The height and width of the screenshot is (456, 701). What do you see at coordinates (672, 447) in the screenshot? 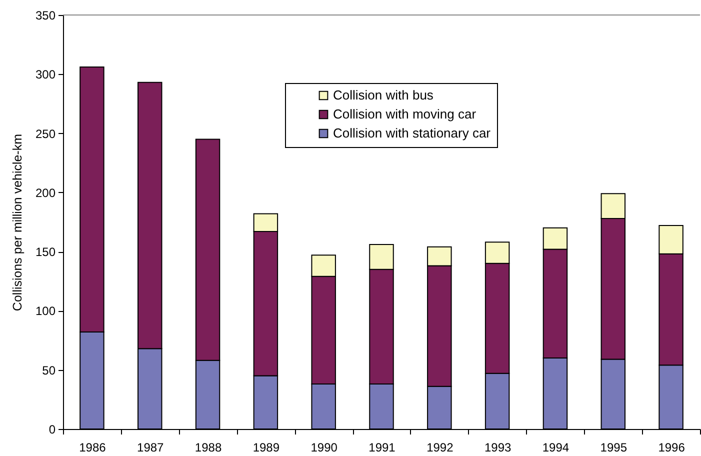
I see `x-tick-label: 1996` at bounding box center [672, 447].